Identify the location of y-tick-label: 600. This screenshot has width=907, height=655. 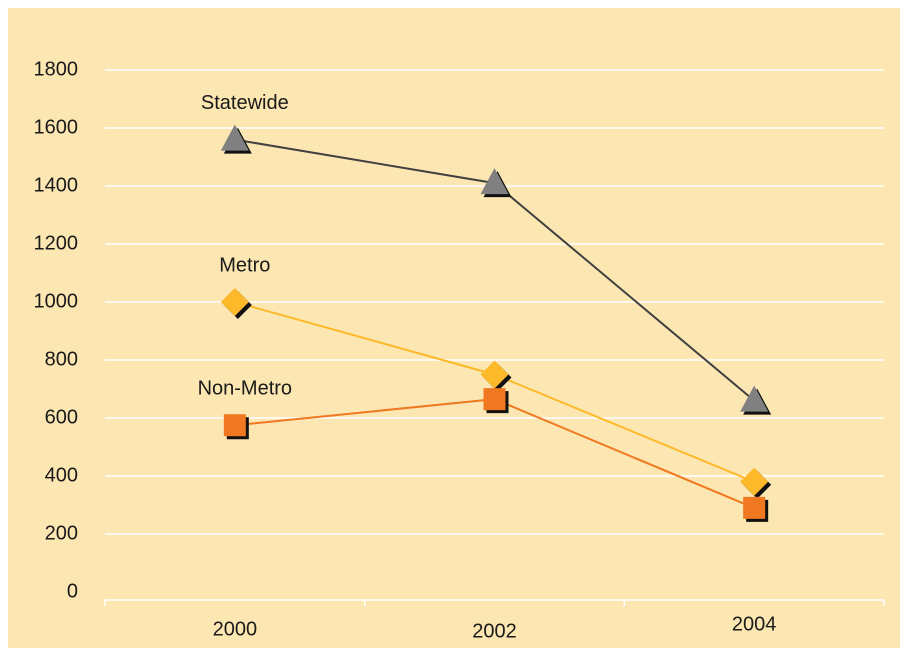
(61, 417).